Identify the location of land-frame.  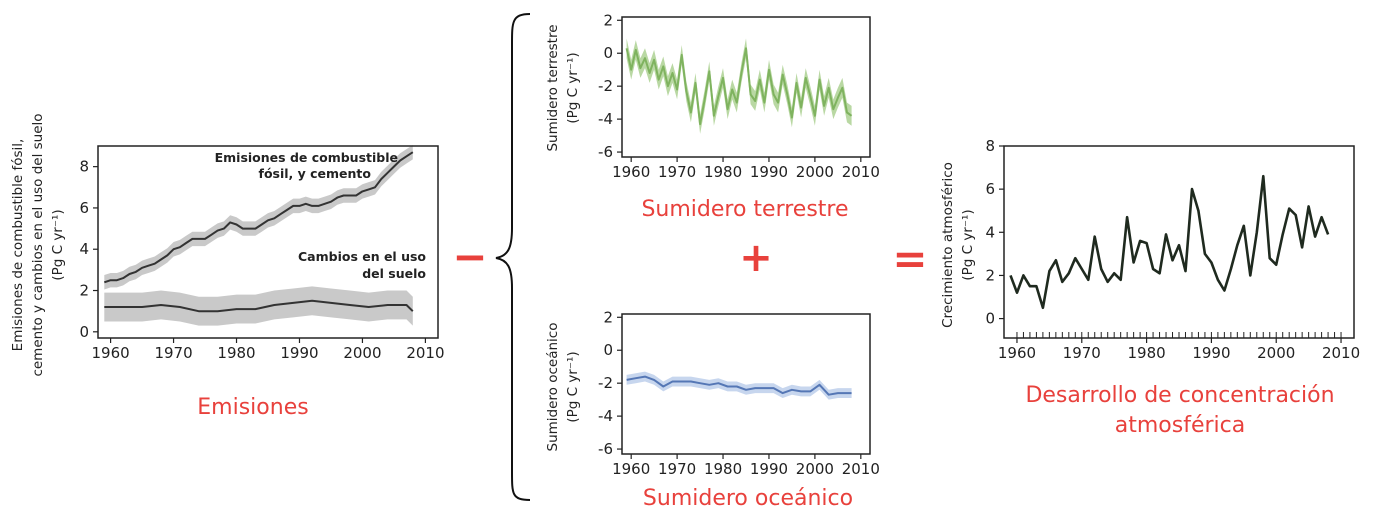
(746, 87).